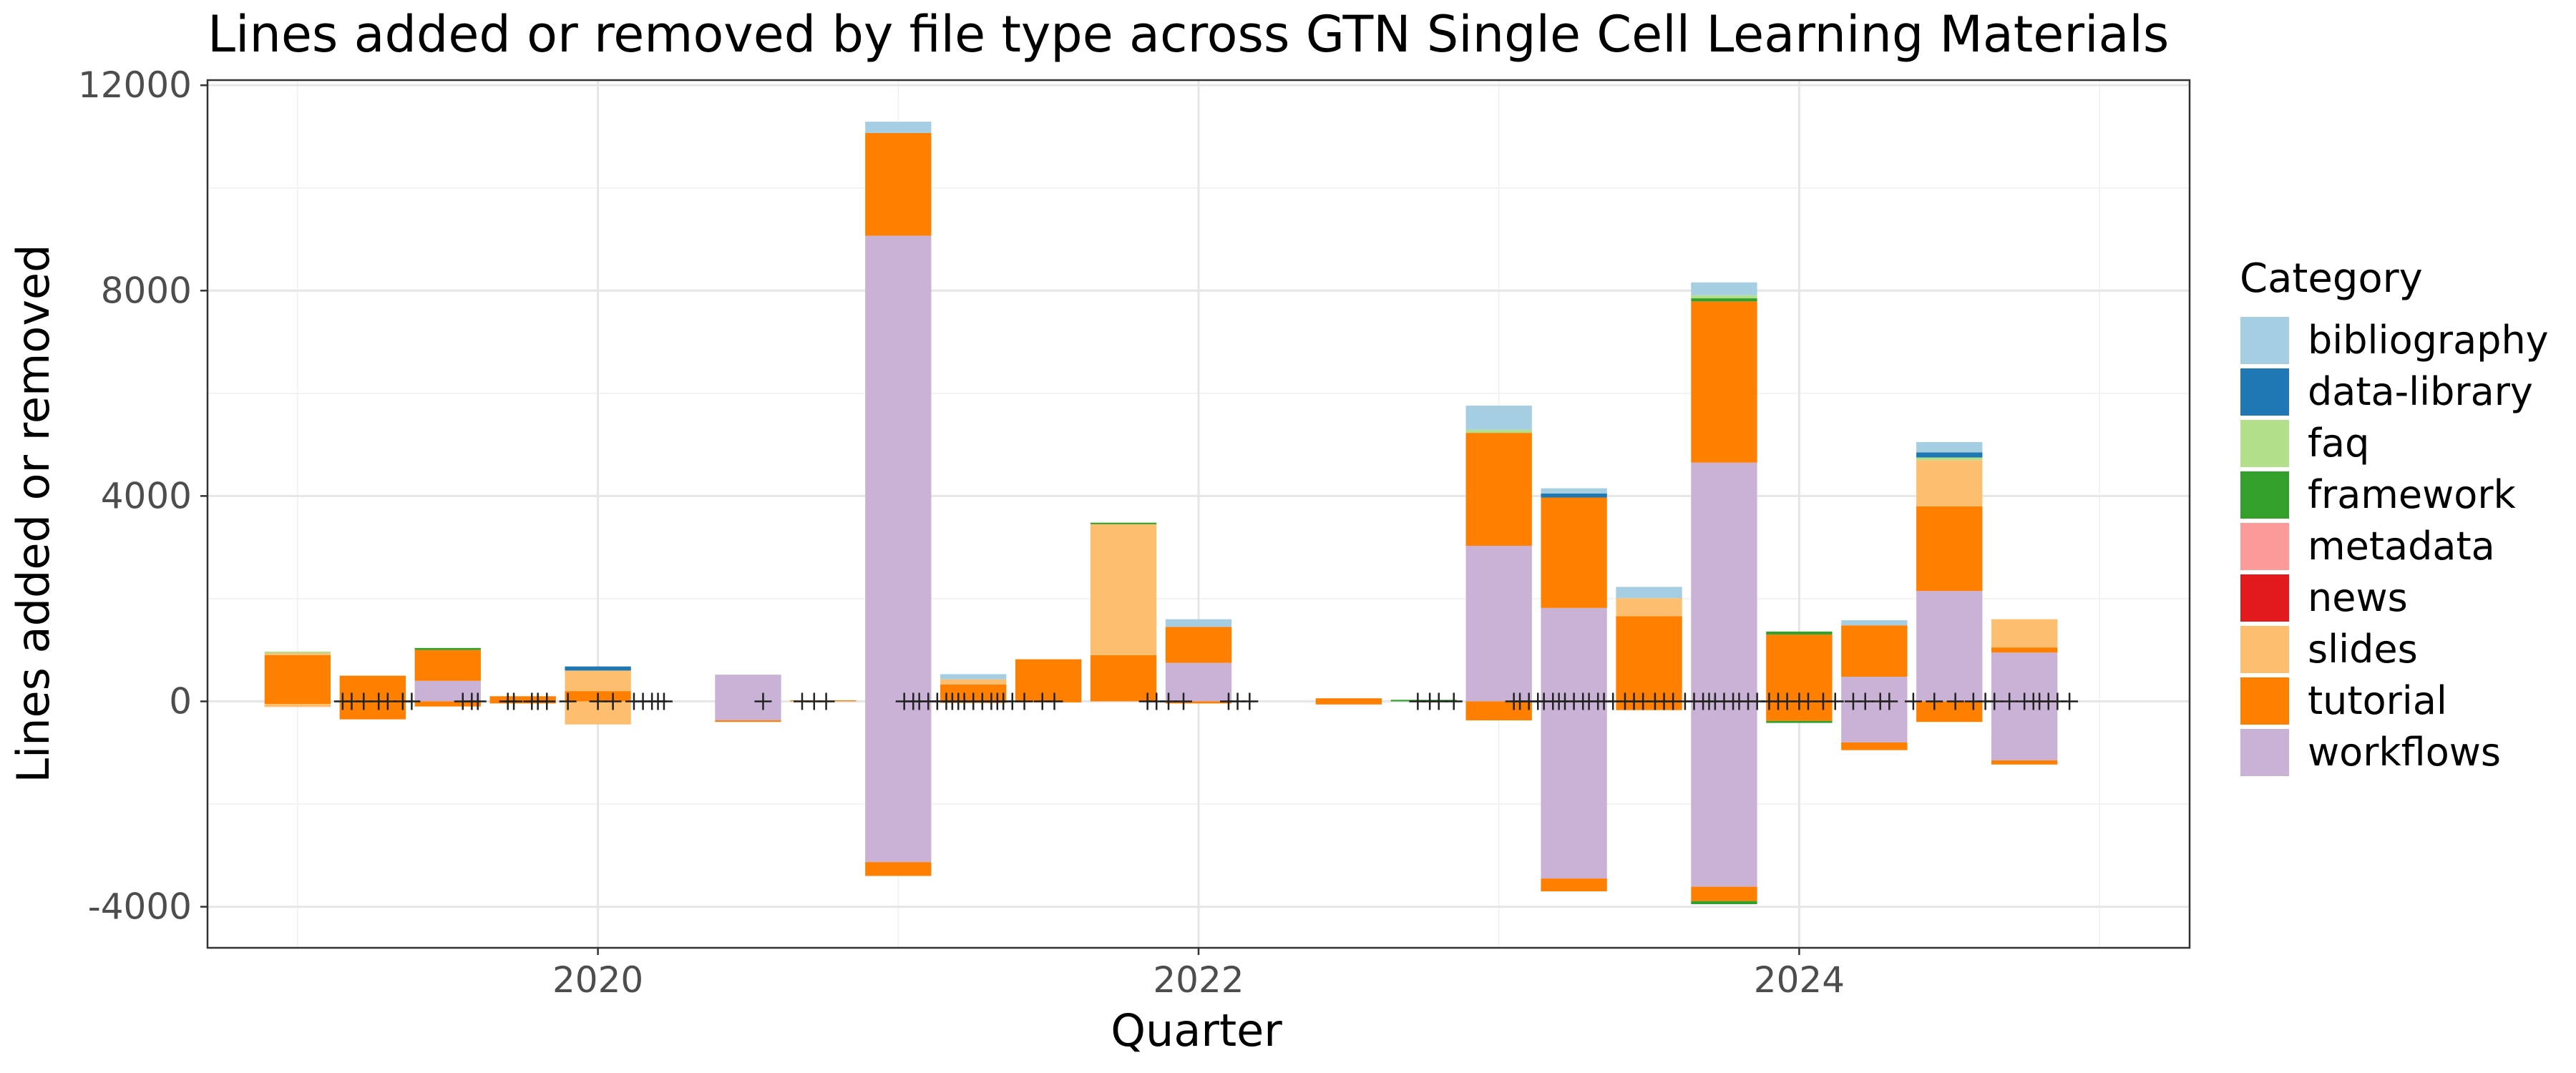 The image size is (2576, 1073). What do you see at coordinates (135, 85) in the screenshot?
I see `y-tick-label: 12000` at bounding box center [135, 85].